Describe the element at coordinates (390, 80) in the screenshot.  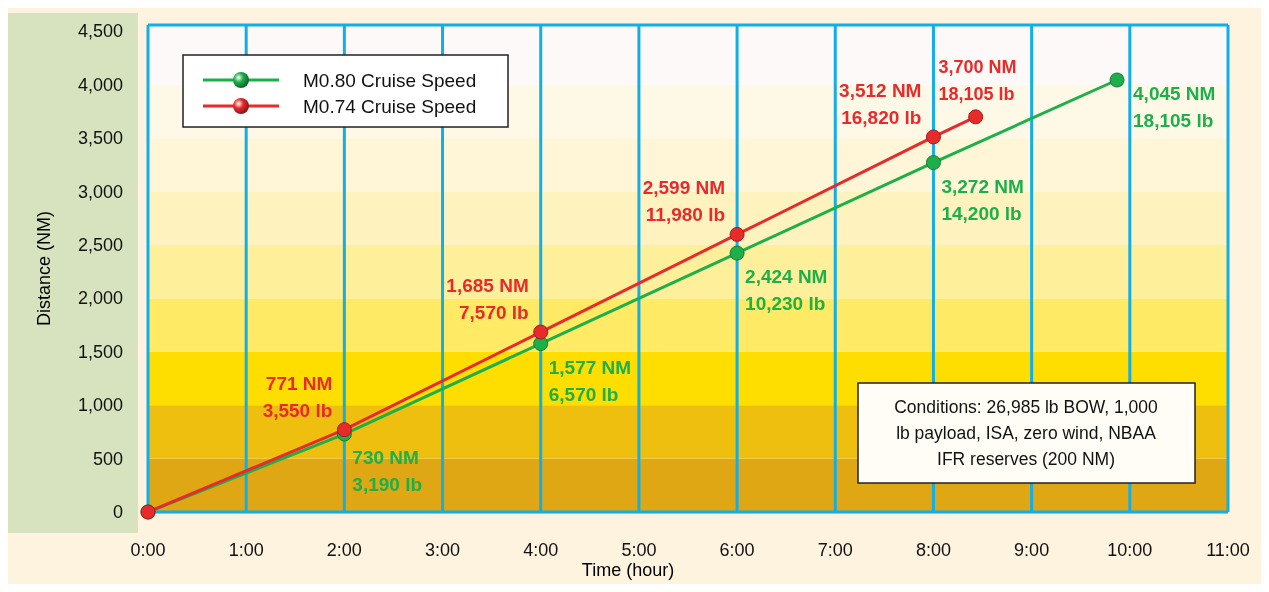
I see `legend-label: M0.80 Cruise Speed` at that location.